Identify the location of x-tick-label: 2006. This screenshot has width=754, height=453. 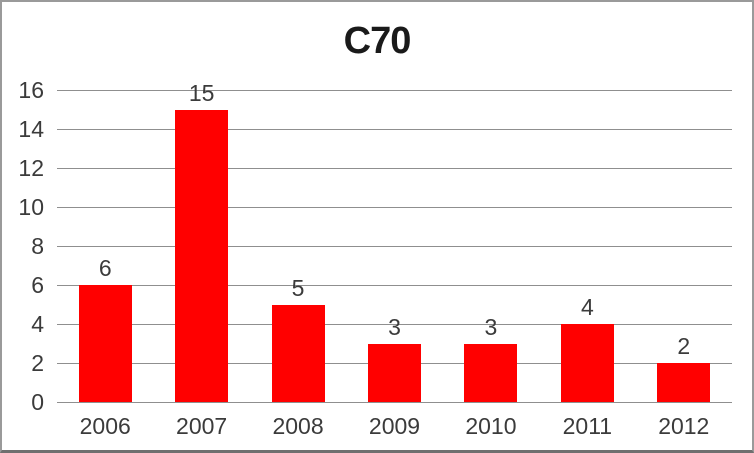
(105, 426).